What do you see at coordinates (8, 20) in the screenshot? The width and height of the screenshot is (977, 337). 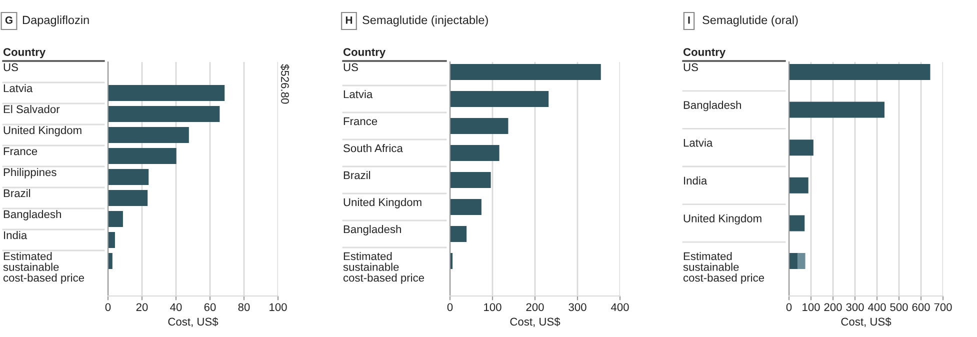 I see `text: G` at bounding box center [8, 20].